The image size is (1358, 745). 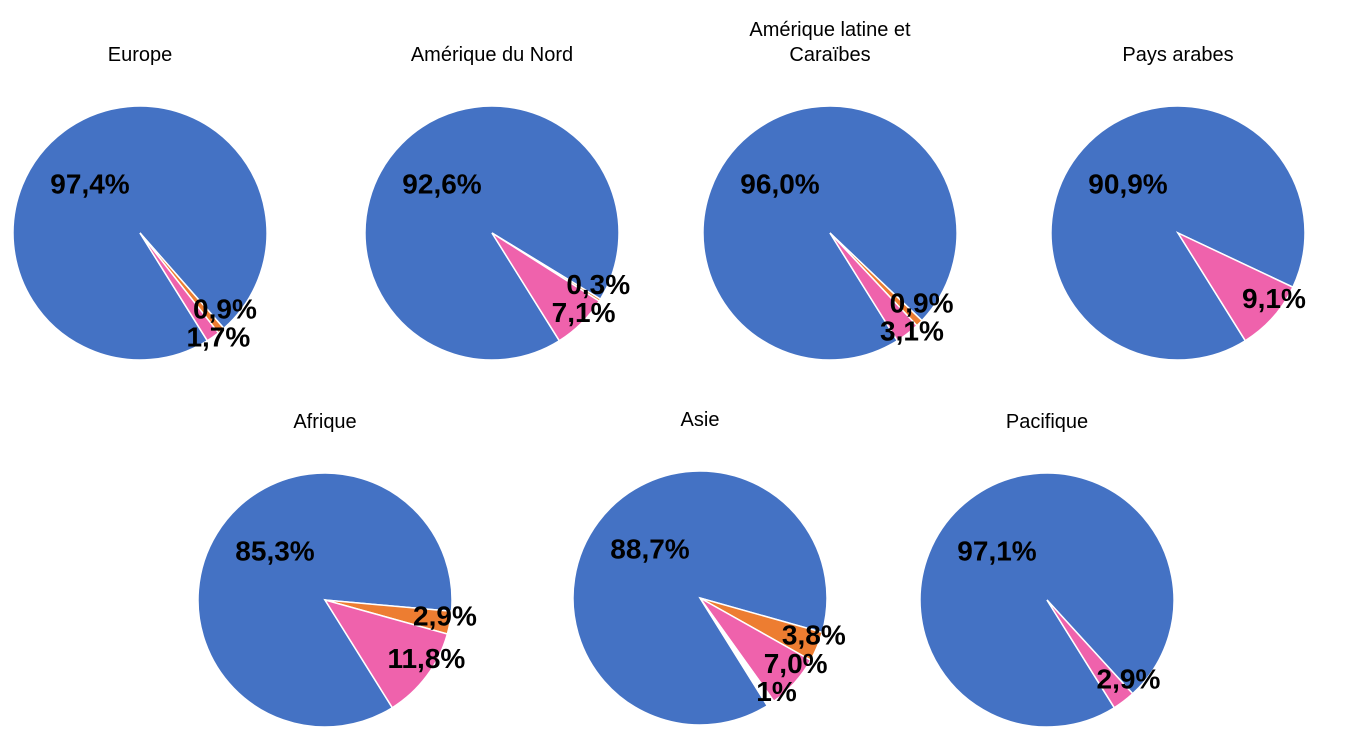 What do you see at coordinates (218, 337) in the screenshot?
I see `data-label: 1,7%` at bounding box center [218, 337].